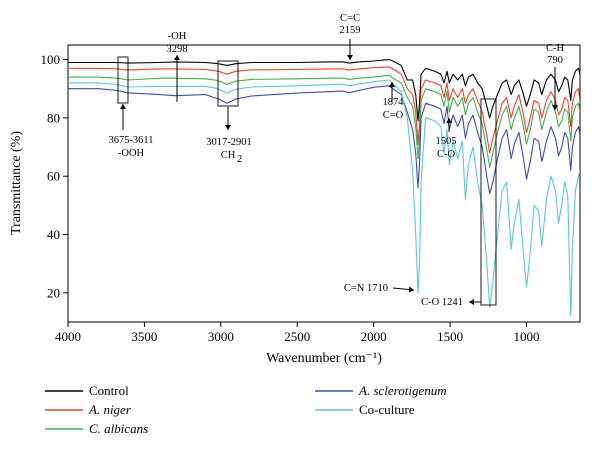  I want to click on annotation-co1874-label: C=O, so click(393, 115).